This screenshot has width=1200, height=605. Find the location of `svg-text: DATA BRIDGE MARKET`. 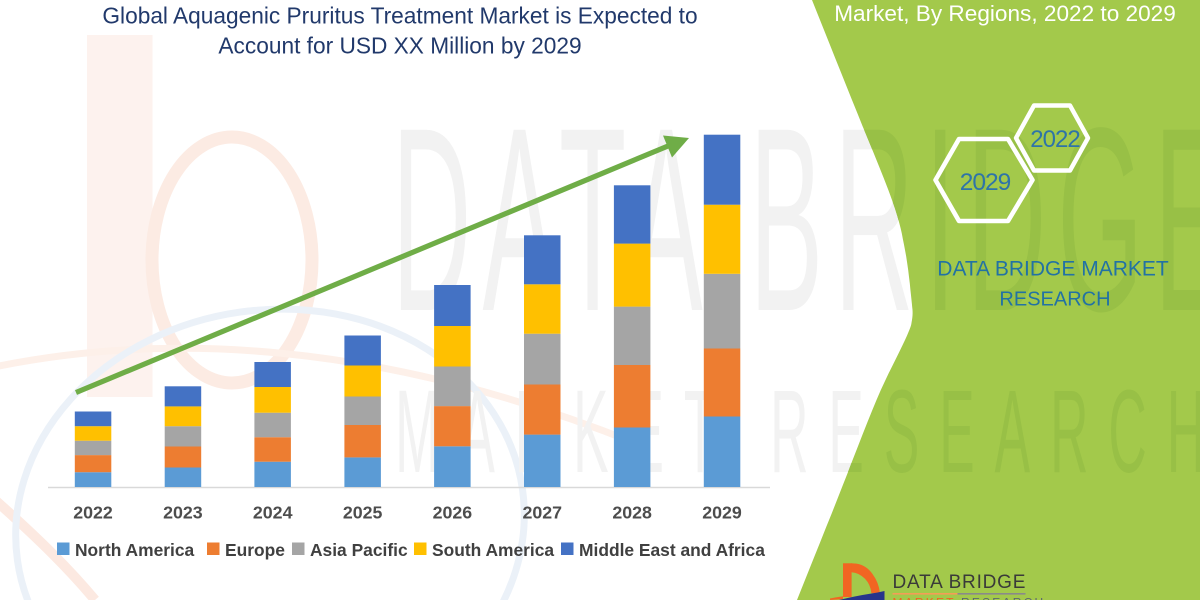

svg-text: DATA BRIDGE MARKET is located at coordinates (1053, 268).